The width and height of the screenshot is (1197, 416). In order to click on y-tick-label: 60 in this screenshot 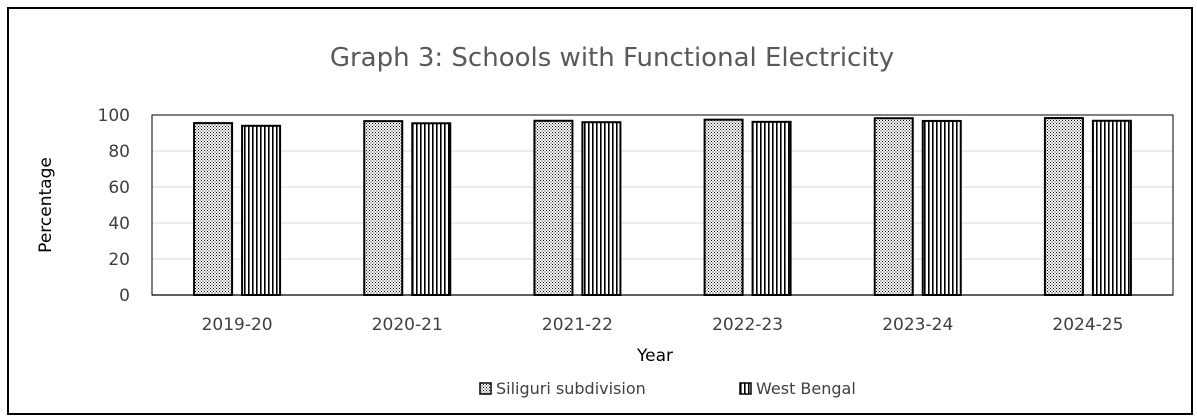, I will do `click(119, 188)`.